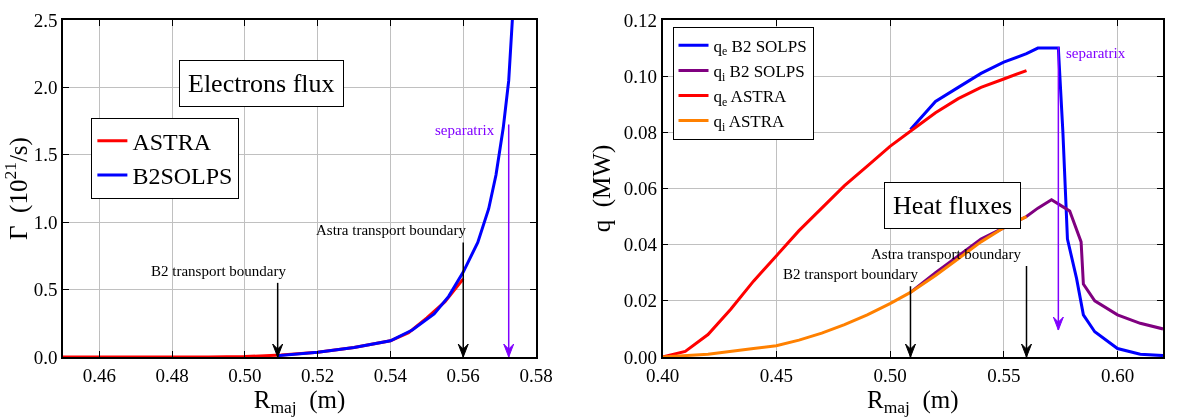 Image resolution: width=1190 pixels, height=417 pixels. I want to click on y-tick-label: 0.04, so click(640, 245).